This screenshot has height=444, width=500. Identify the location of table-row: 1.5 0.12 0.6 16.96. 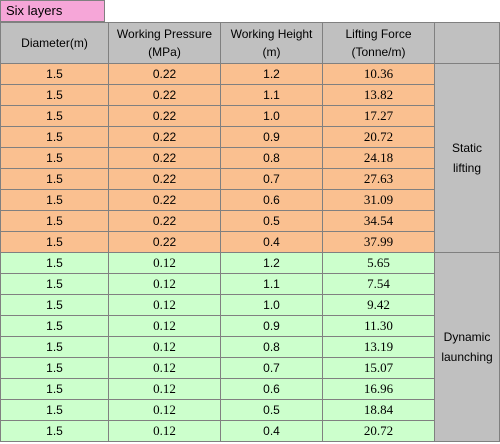
(250, 389).